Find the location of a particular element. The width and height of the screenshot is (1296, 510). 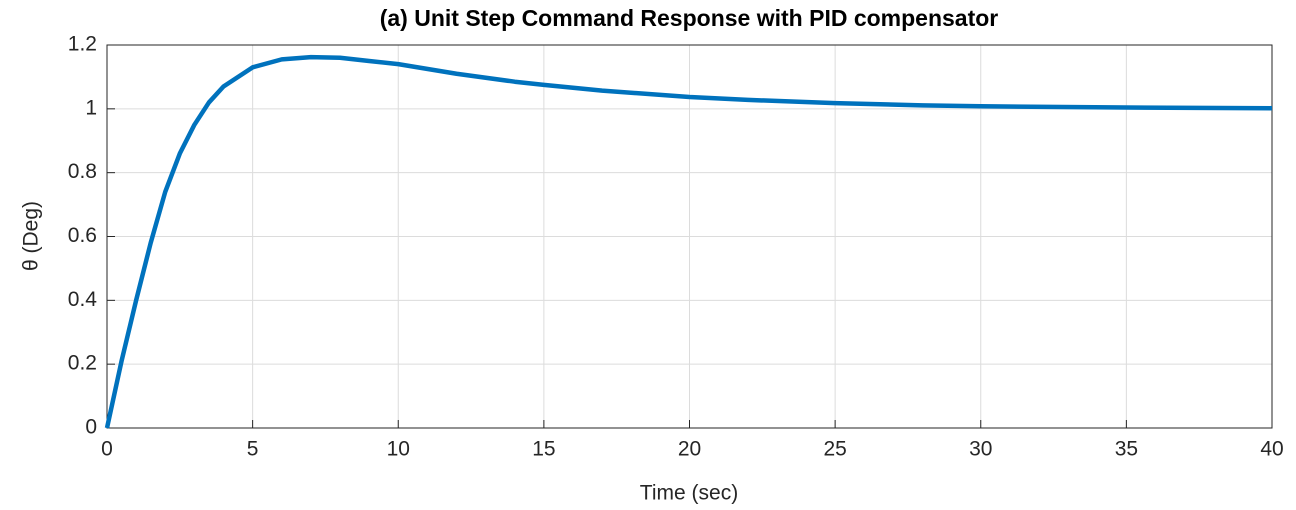

x-tick-label: 0 is located at coordinates (107, 449).